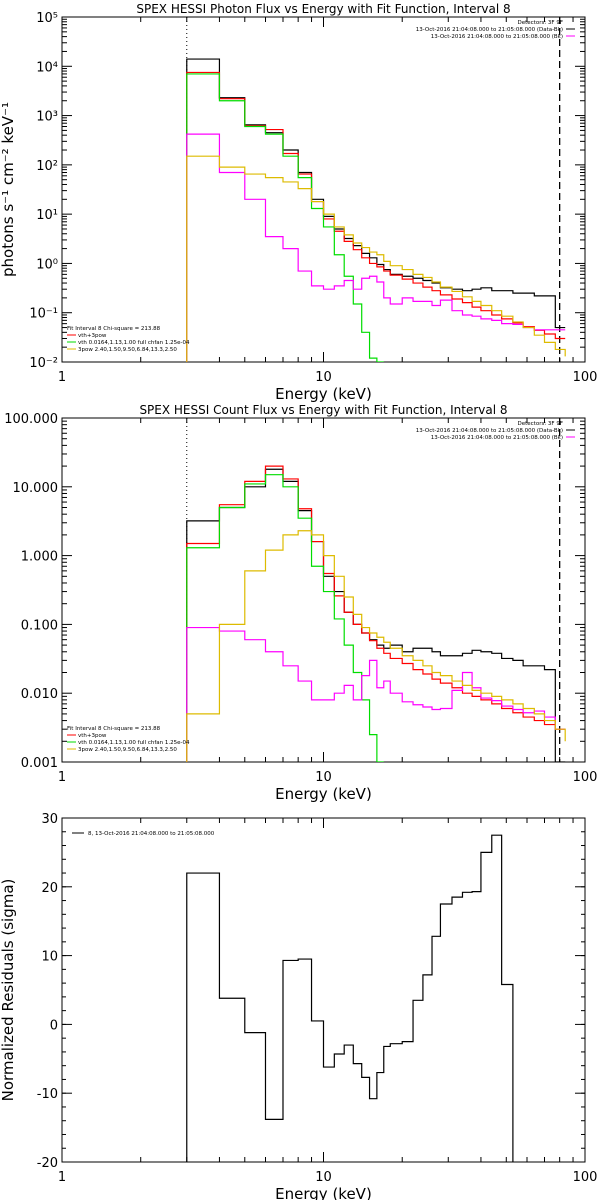  Describe the element at coordinates (54, 1025) in the screenshot. I see `y-tick-label: 0` at that location.